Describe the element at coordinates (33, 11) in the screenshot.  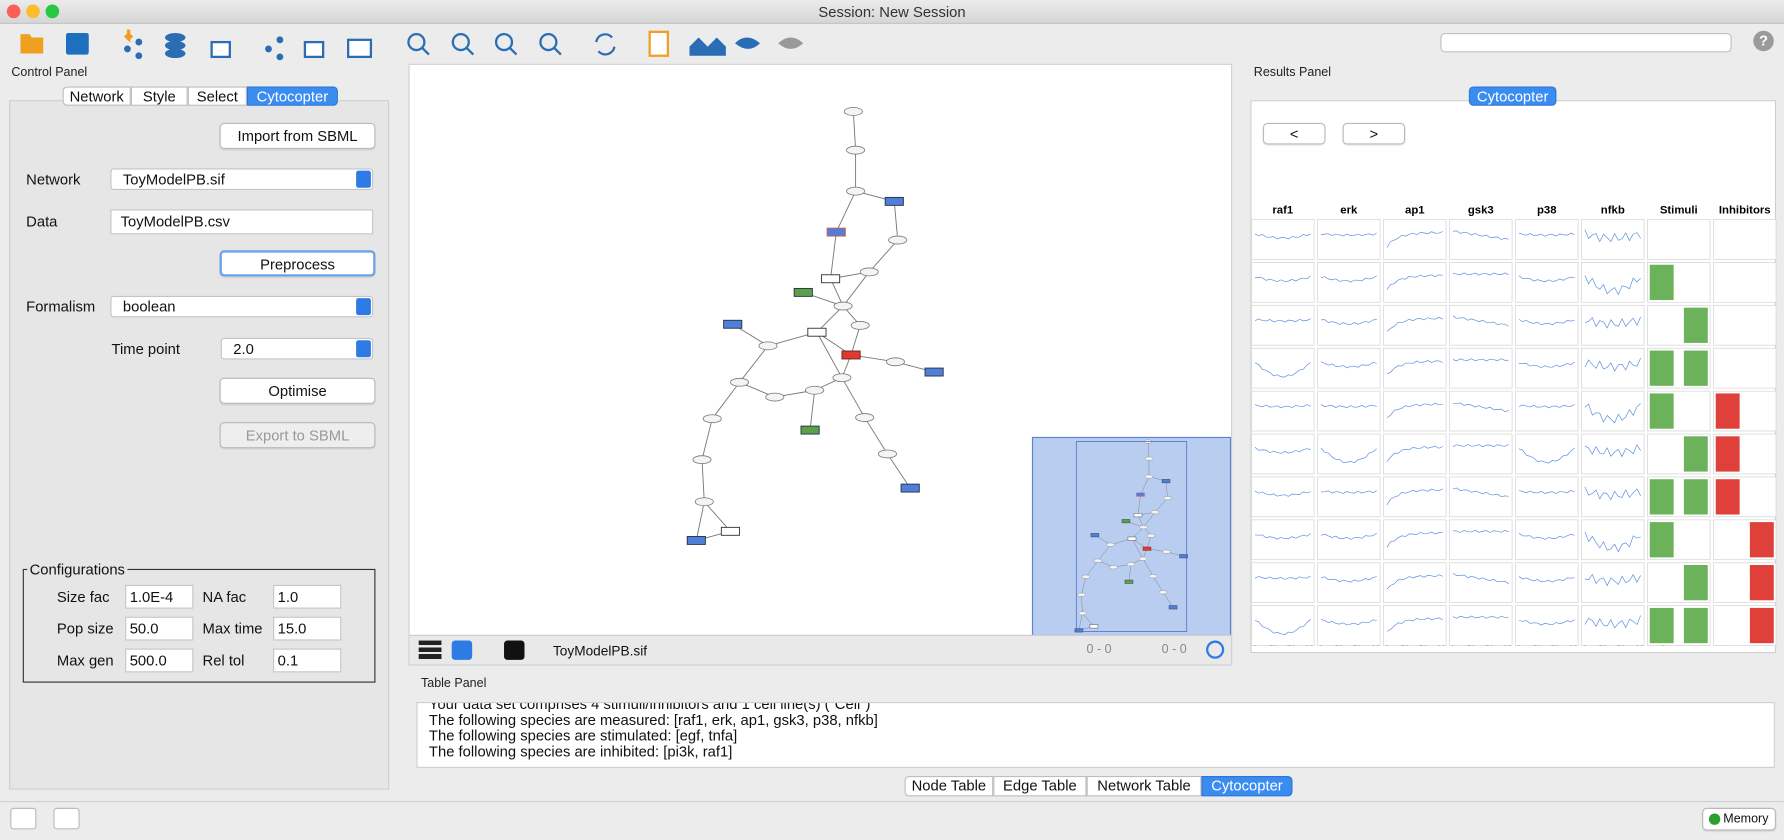
I see `minimize-button` at that location.